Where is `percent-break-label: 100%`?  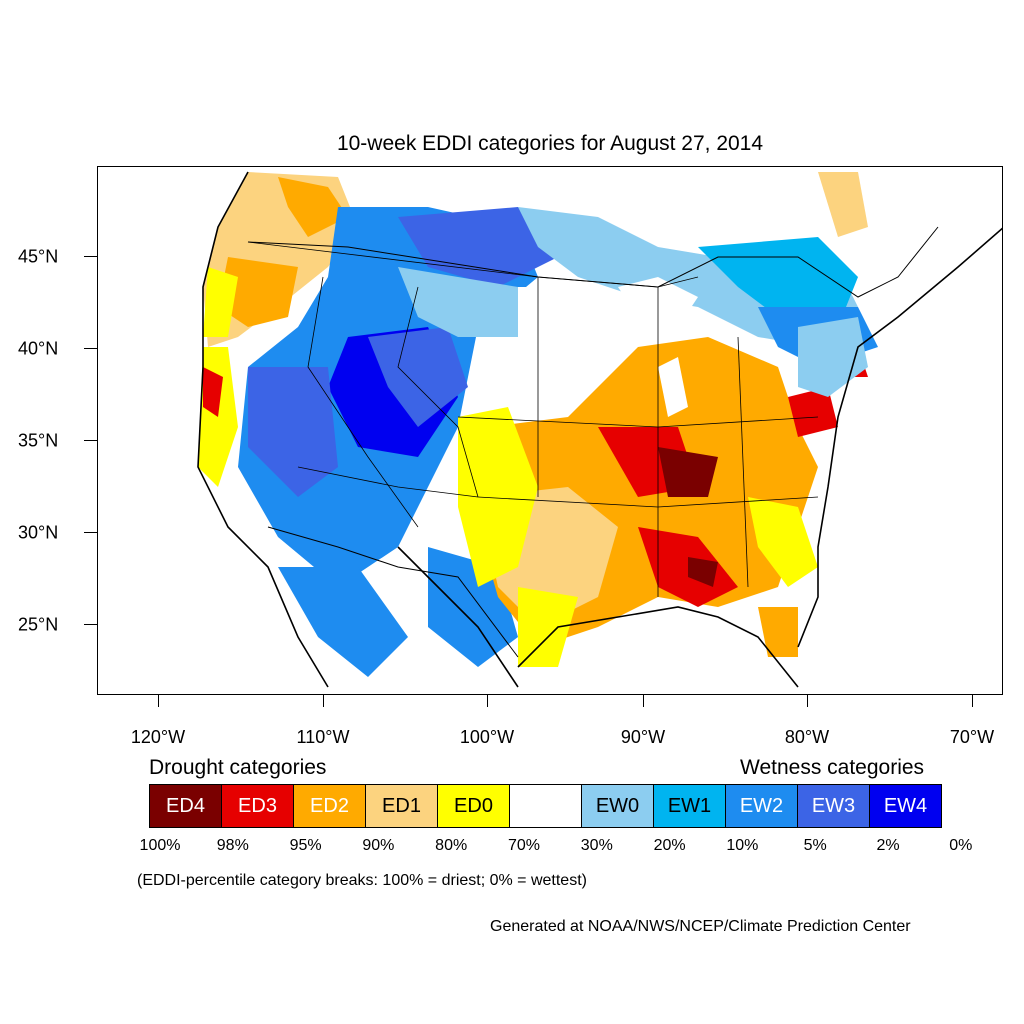 percent-break-label: 100% is located at coordinates (160, 845).